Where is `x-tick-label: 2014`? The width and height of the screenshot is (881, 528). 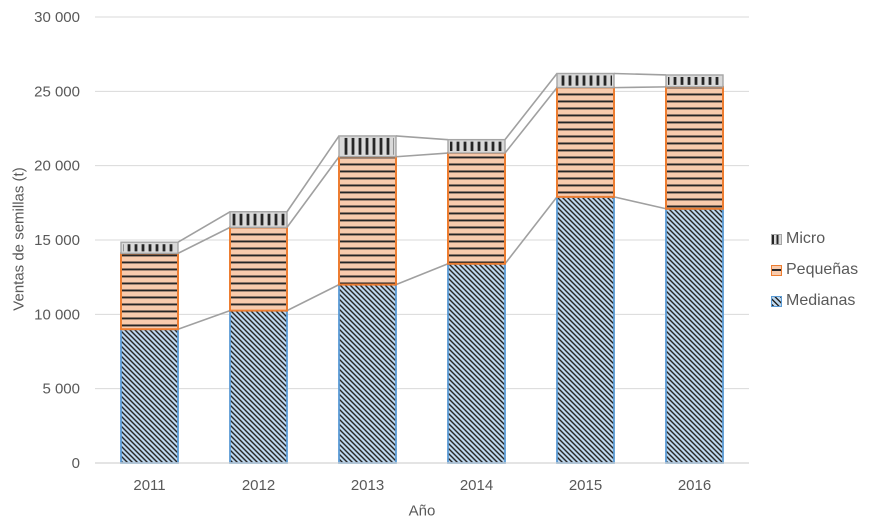 x-tick-label: 2014 is located at coordinates (476, 485).